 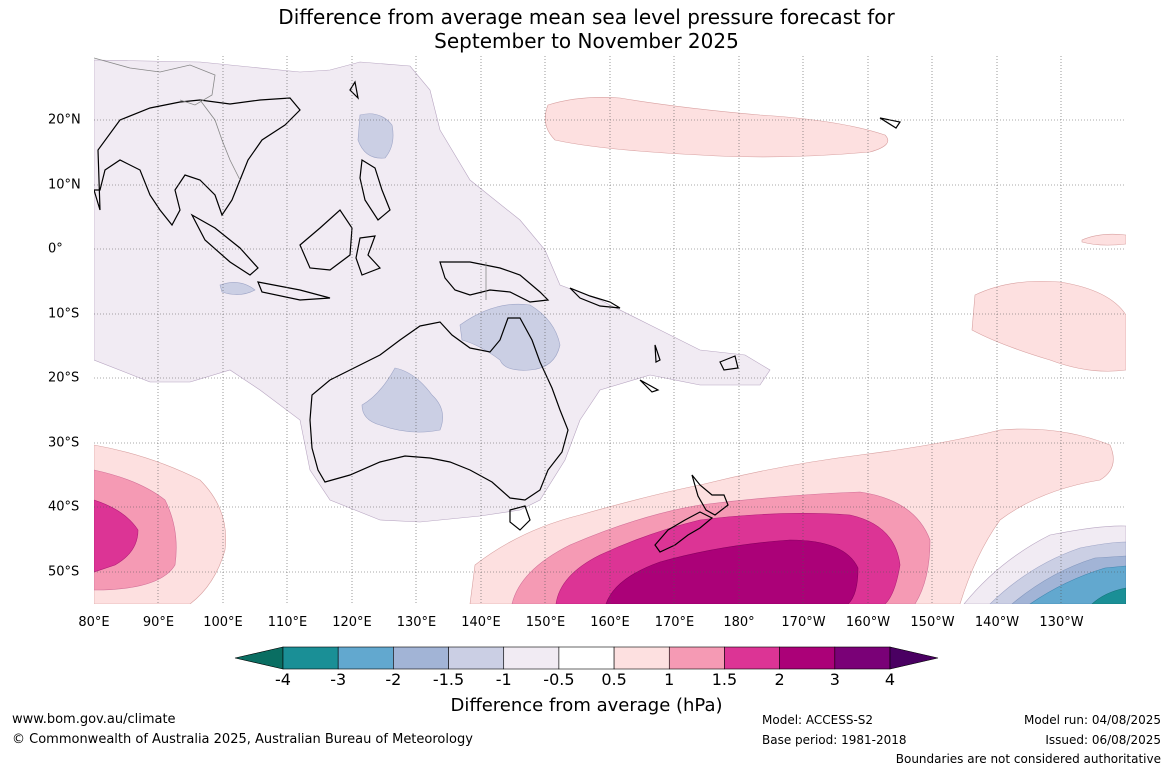 What do you see at coordinates (64, 184) in the screenshot?
I see `latitude-label: 10°N` at bounding box center [64, 184].